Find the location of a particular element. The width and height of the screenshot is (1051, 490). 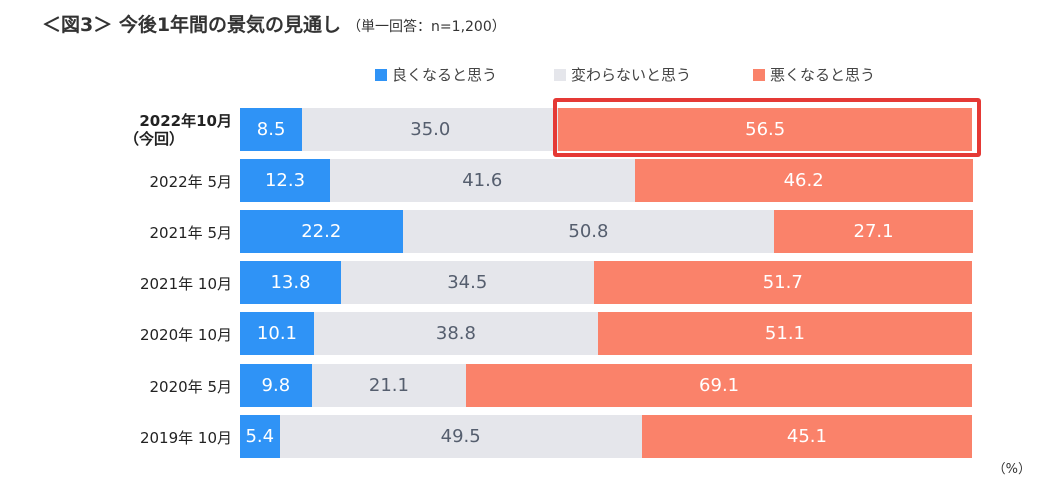

bar-segment-same: 38.8 is located at coordinates (455, 334).